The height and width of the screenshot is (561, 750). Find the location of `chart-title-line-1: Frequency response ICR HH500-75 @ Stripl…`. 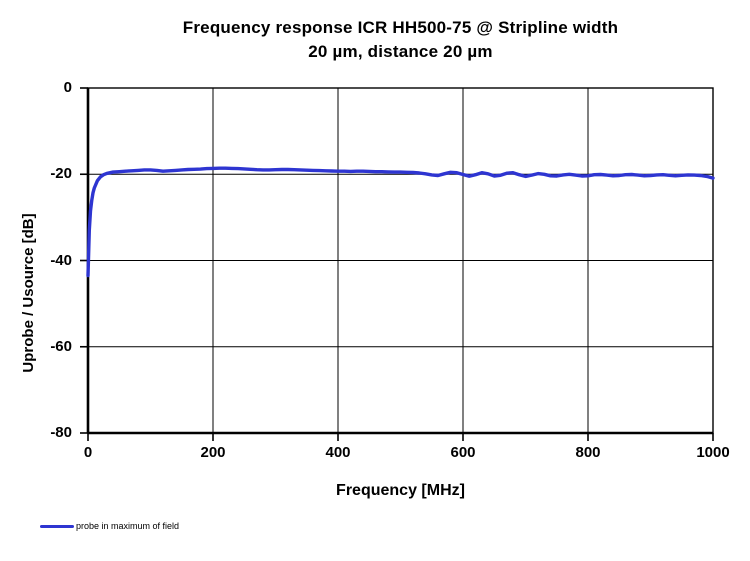

chart-title-line-1: Frequency response ICR HH500-75 @ Stripl… is located at coordinates (400, 27).